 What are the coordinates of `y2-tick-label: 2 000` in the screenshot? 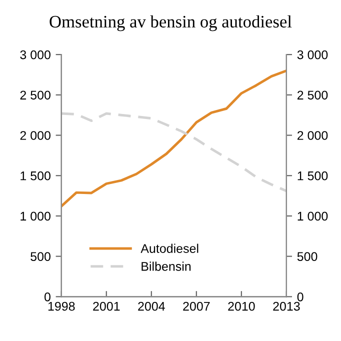 It's located at (312, 135).